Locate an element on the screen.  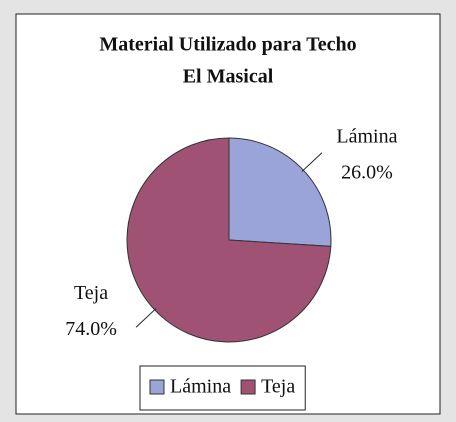
slice-value-label: 74.0% is located at coordinates (91, 329).